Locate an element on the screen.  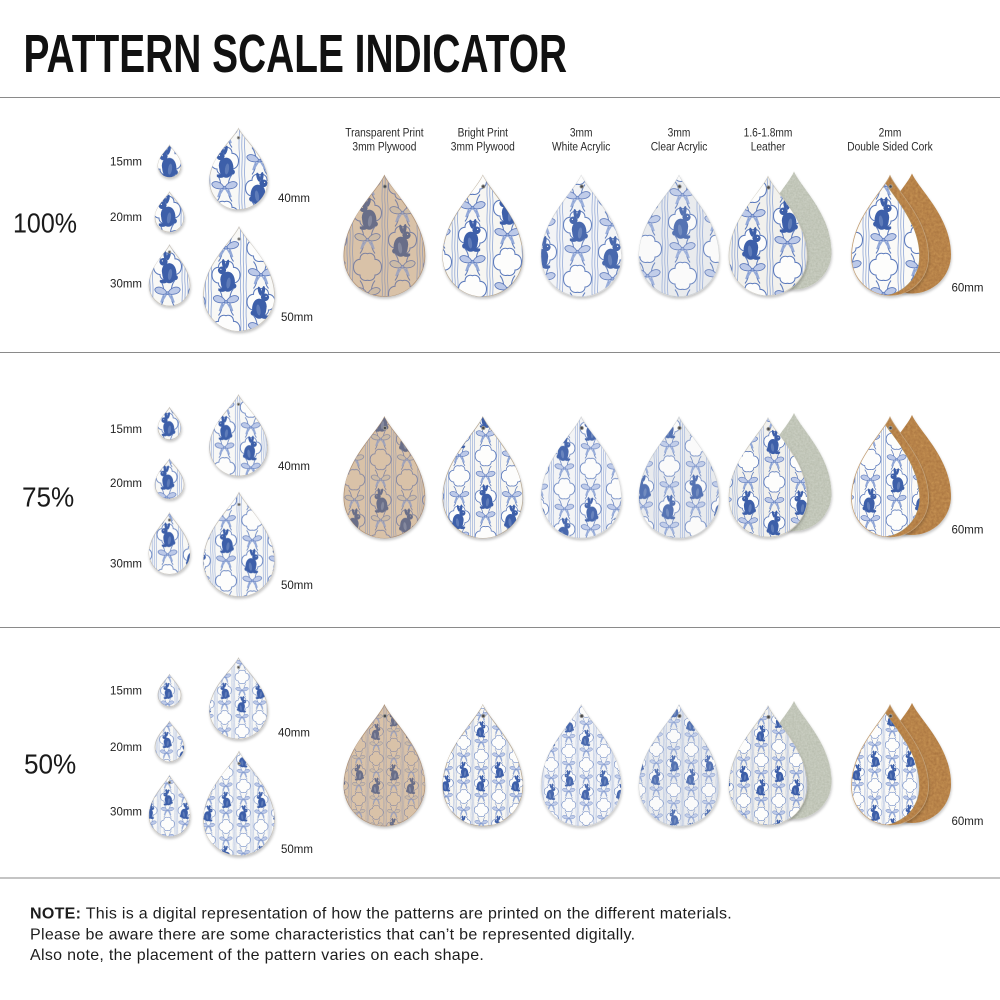
svg-text: Clear Acrylic is located at coordinates (679, 147).